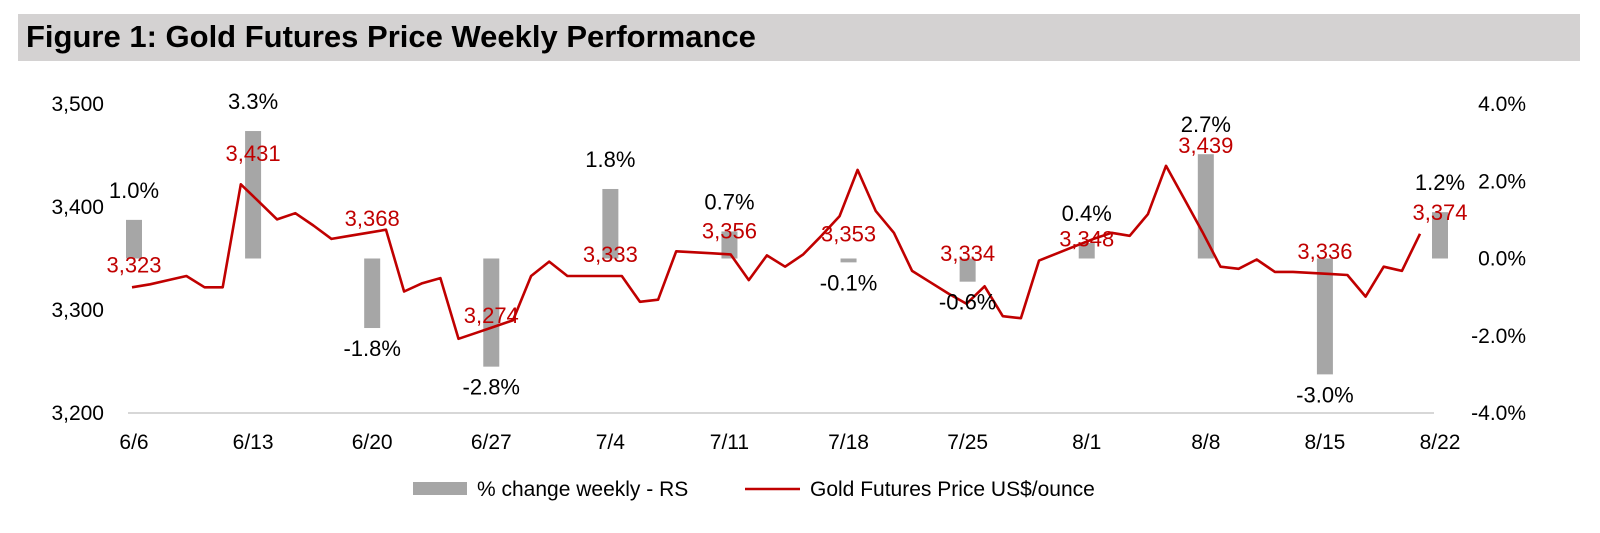 The height and width of the screenshot is (533, 1600). I want to click on pct-change-label: 0.7%, so click(729, 201).